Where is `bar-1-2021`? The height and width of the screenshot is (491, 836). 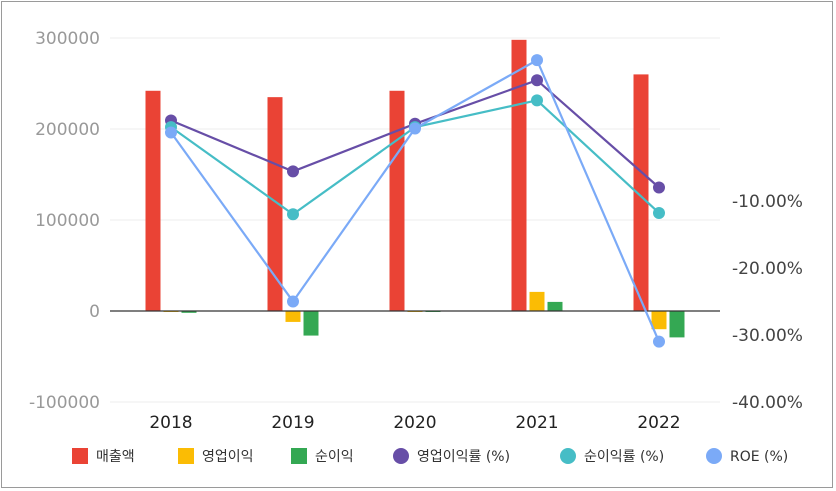 bar-1-2021 is located at coordinates (519, 175).